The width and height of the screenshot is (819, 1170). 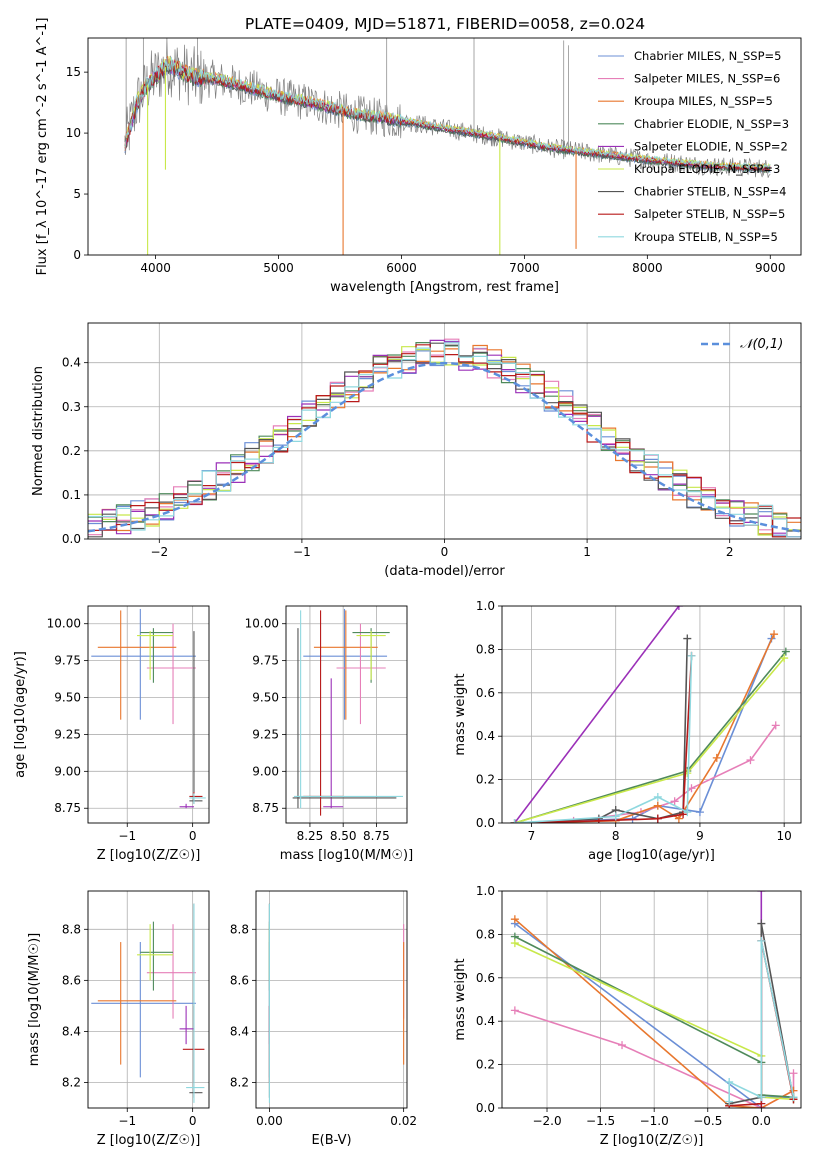 What do you see at coordinates (703, 101) in the screenshot?
I see `legend-entry: Kroupa MILES, N_SSP=5` at bounding box center [703, 101].